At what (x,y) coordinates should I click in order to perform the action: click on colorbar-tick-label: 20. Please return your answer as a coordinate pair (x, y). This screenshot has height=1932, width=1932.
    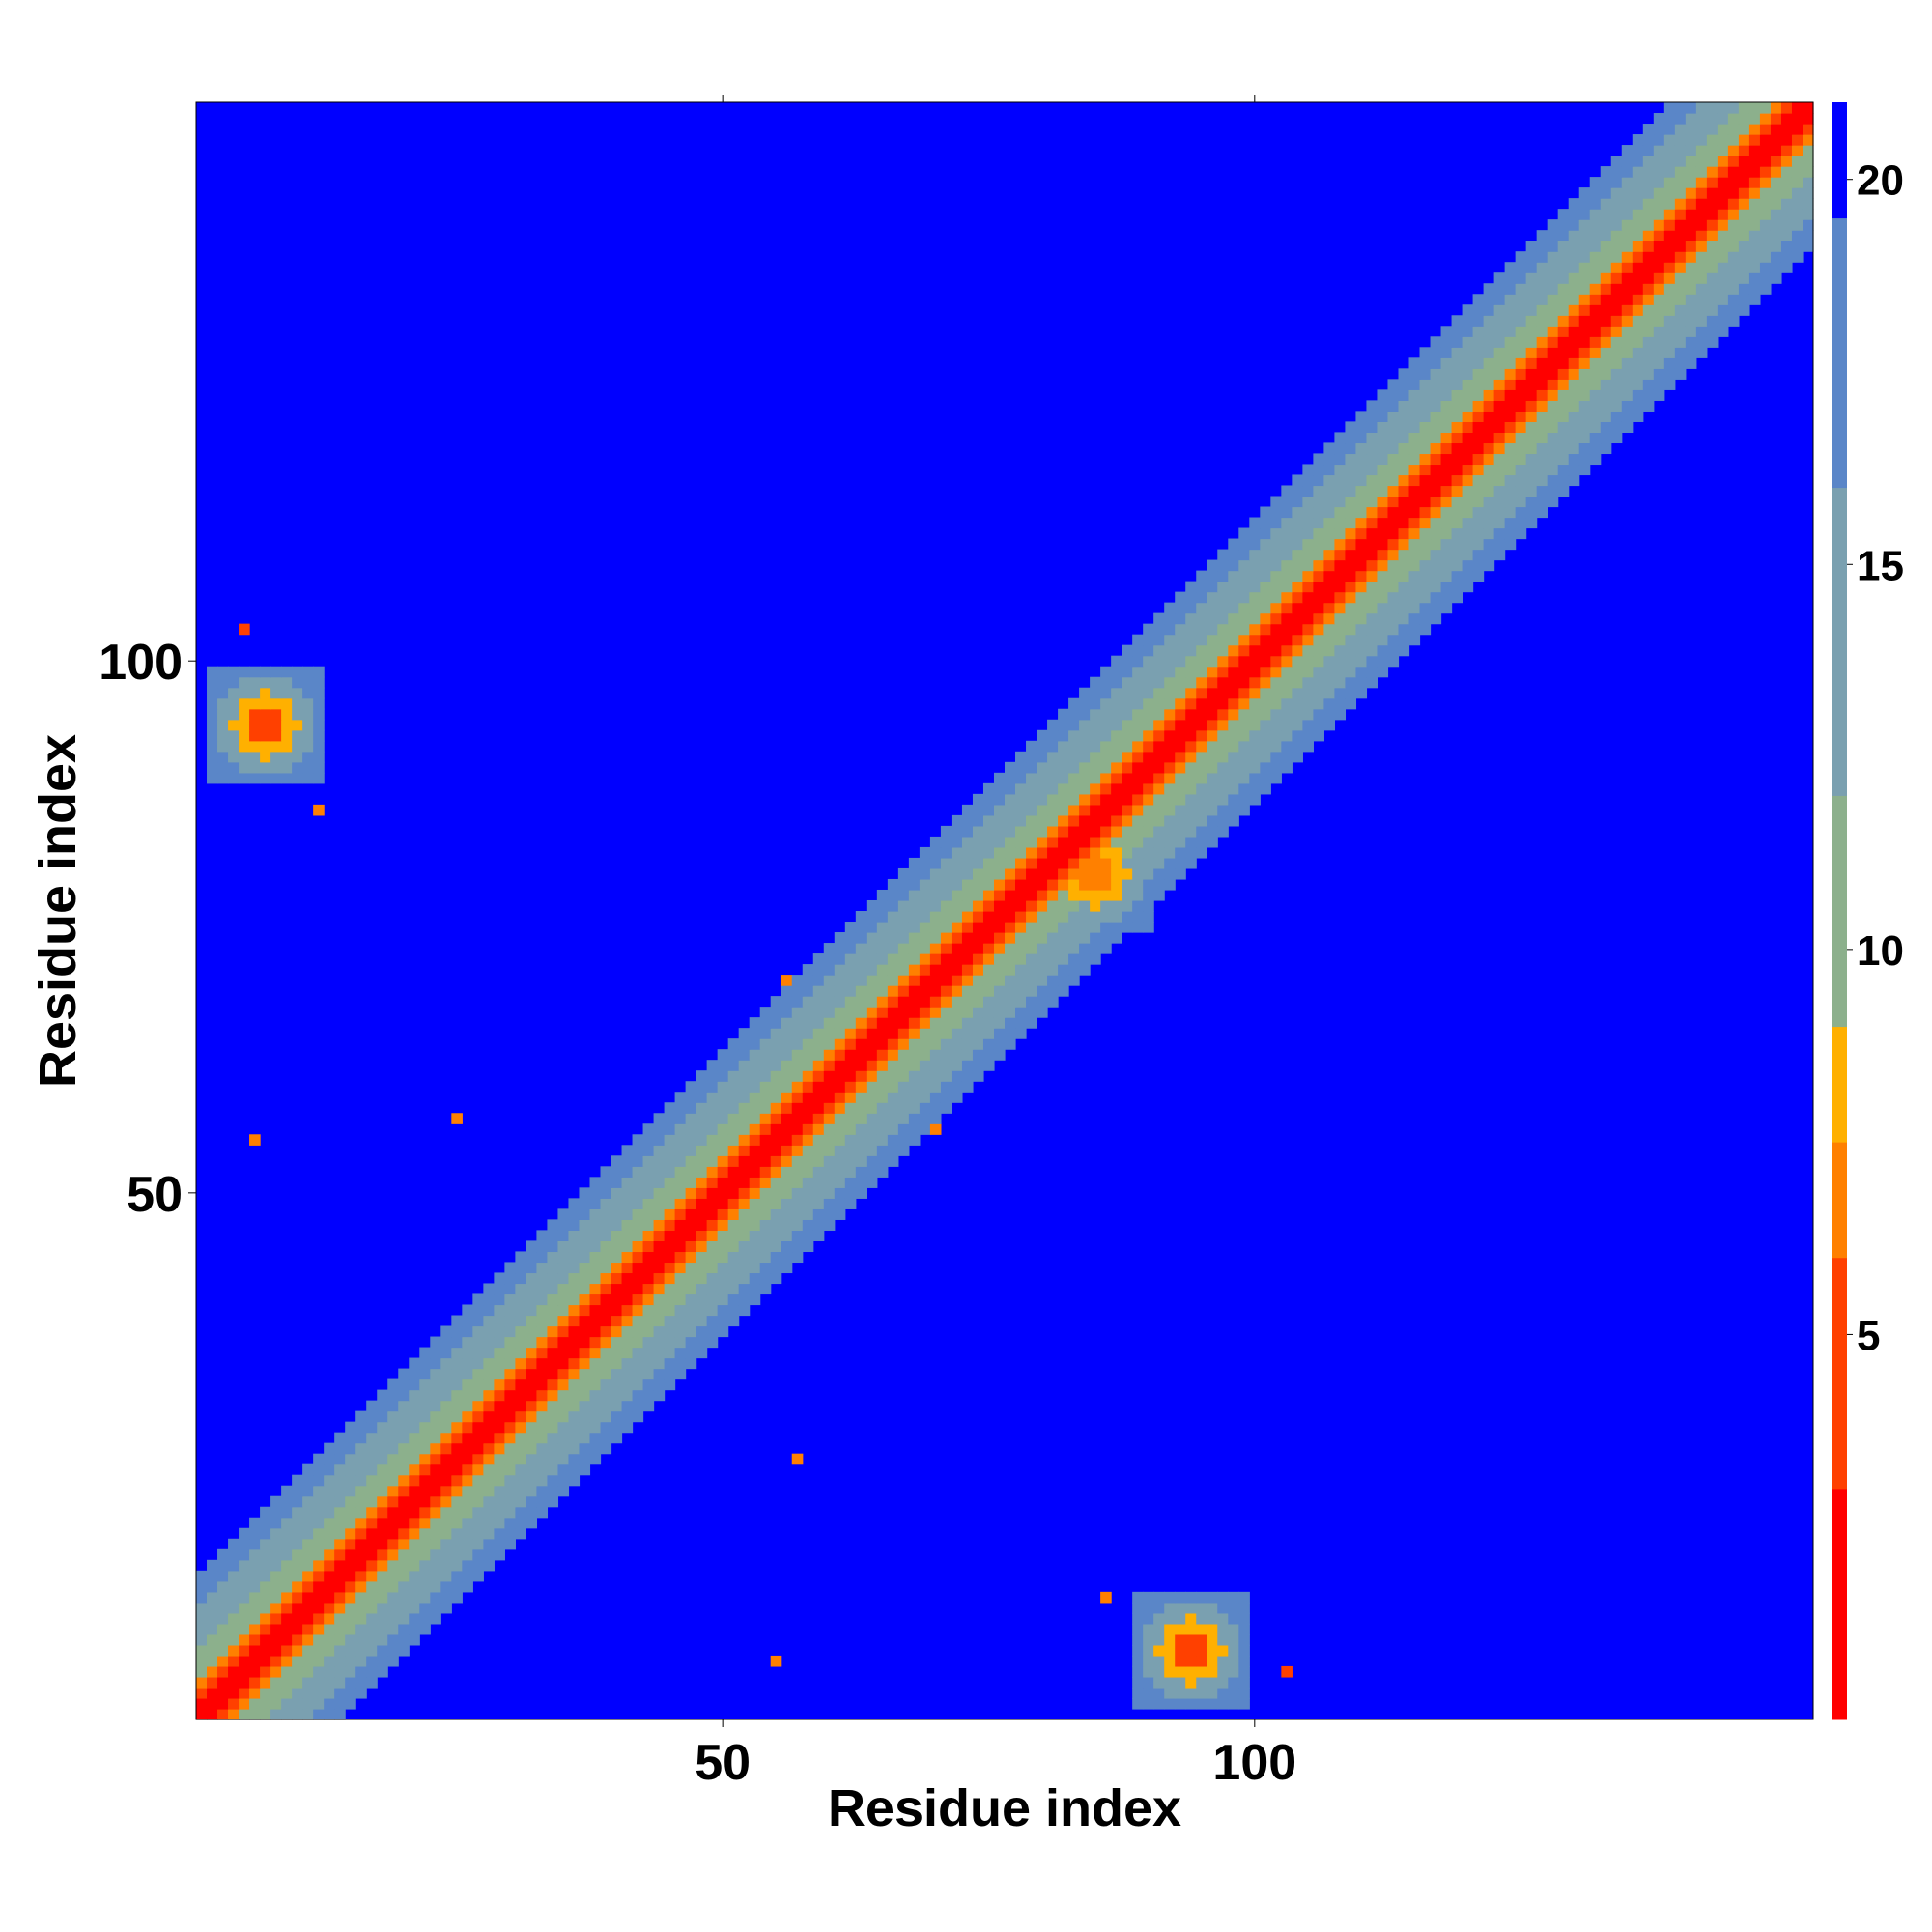
    Looking at the image, I should click on (1880, 181).